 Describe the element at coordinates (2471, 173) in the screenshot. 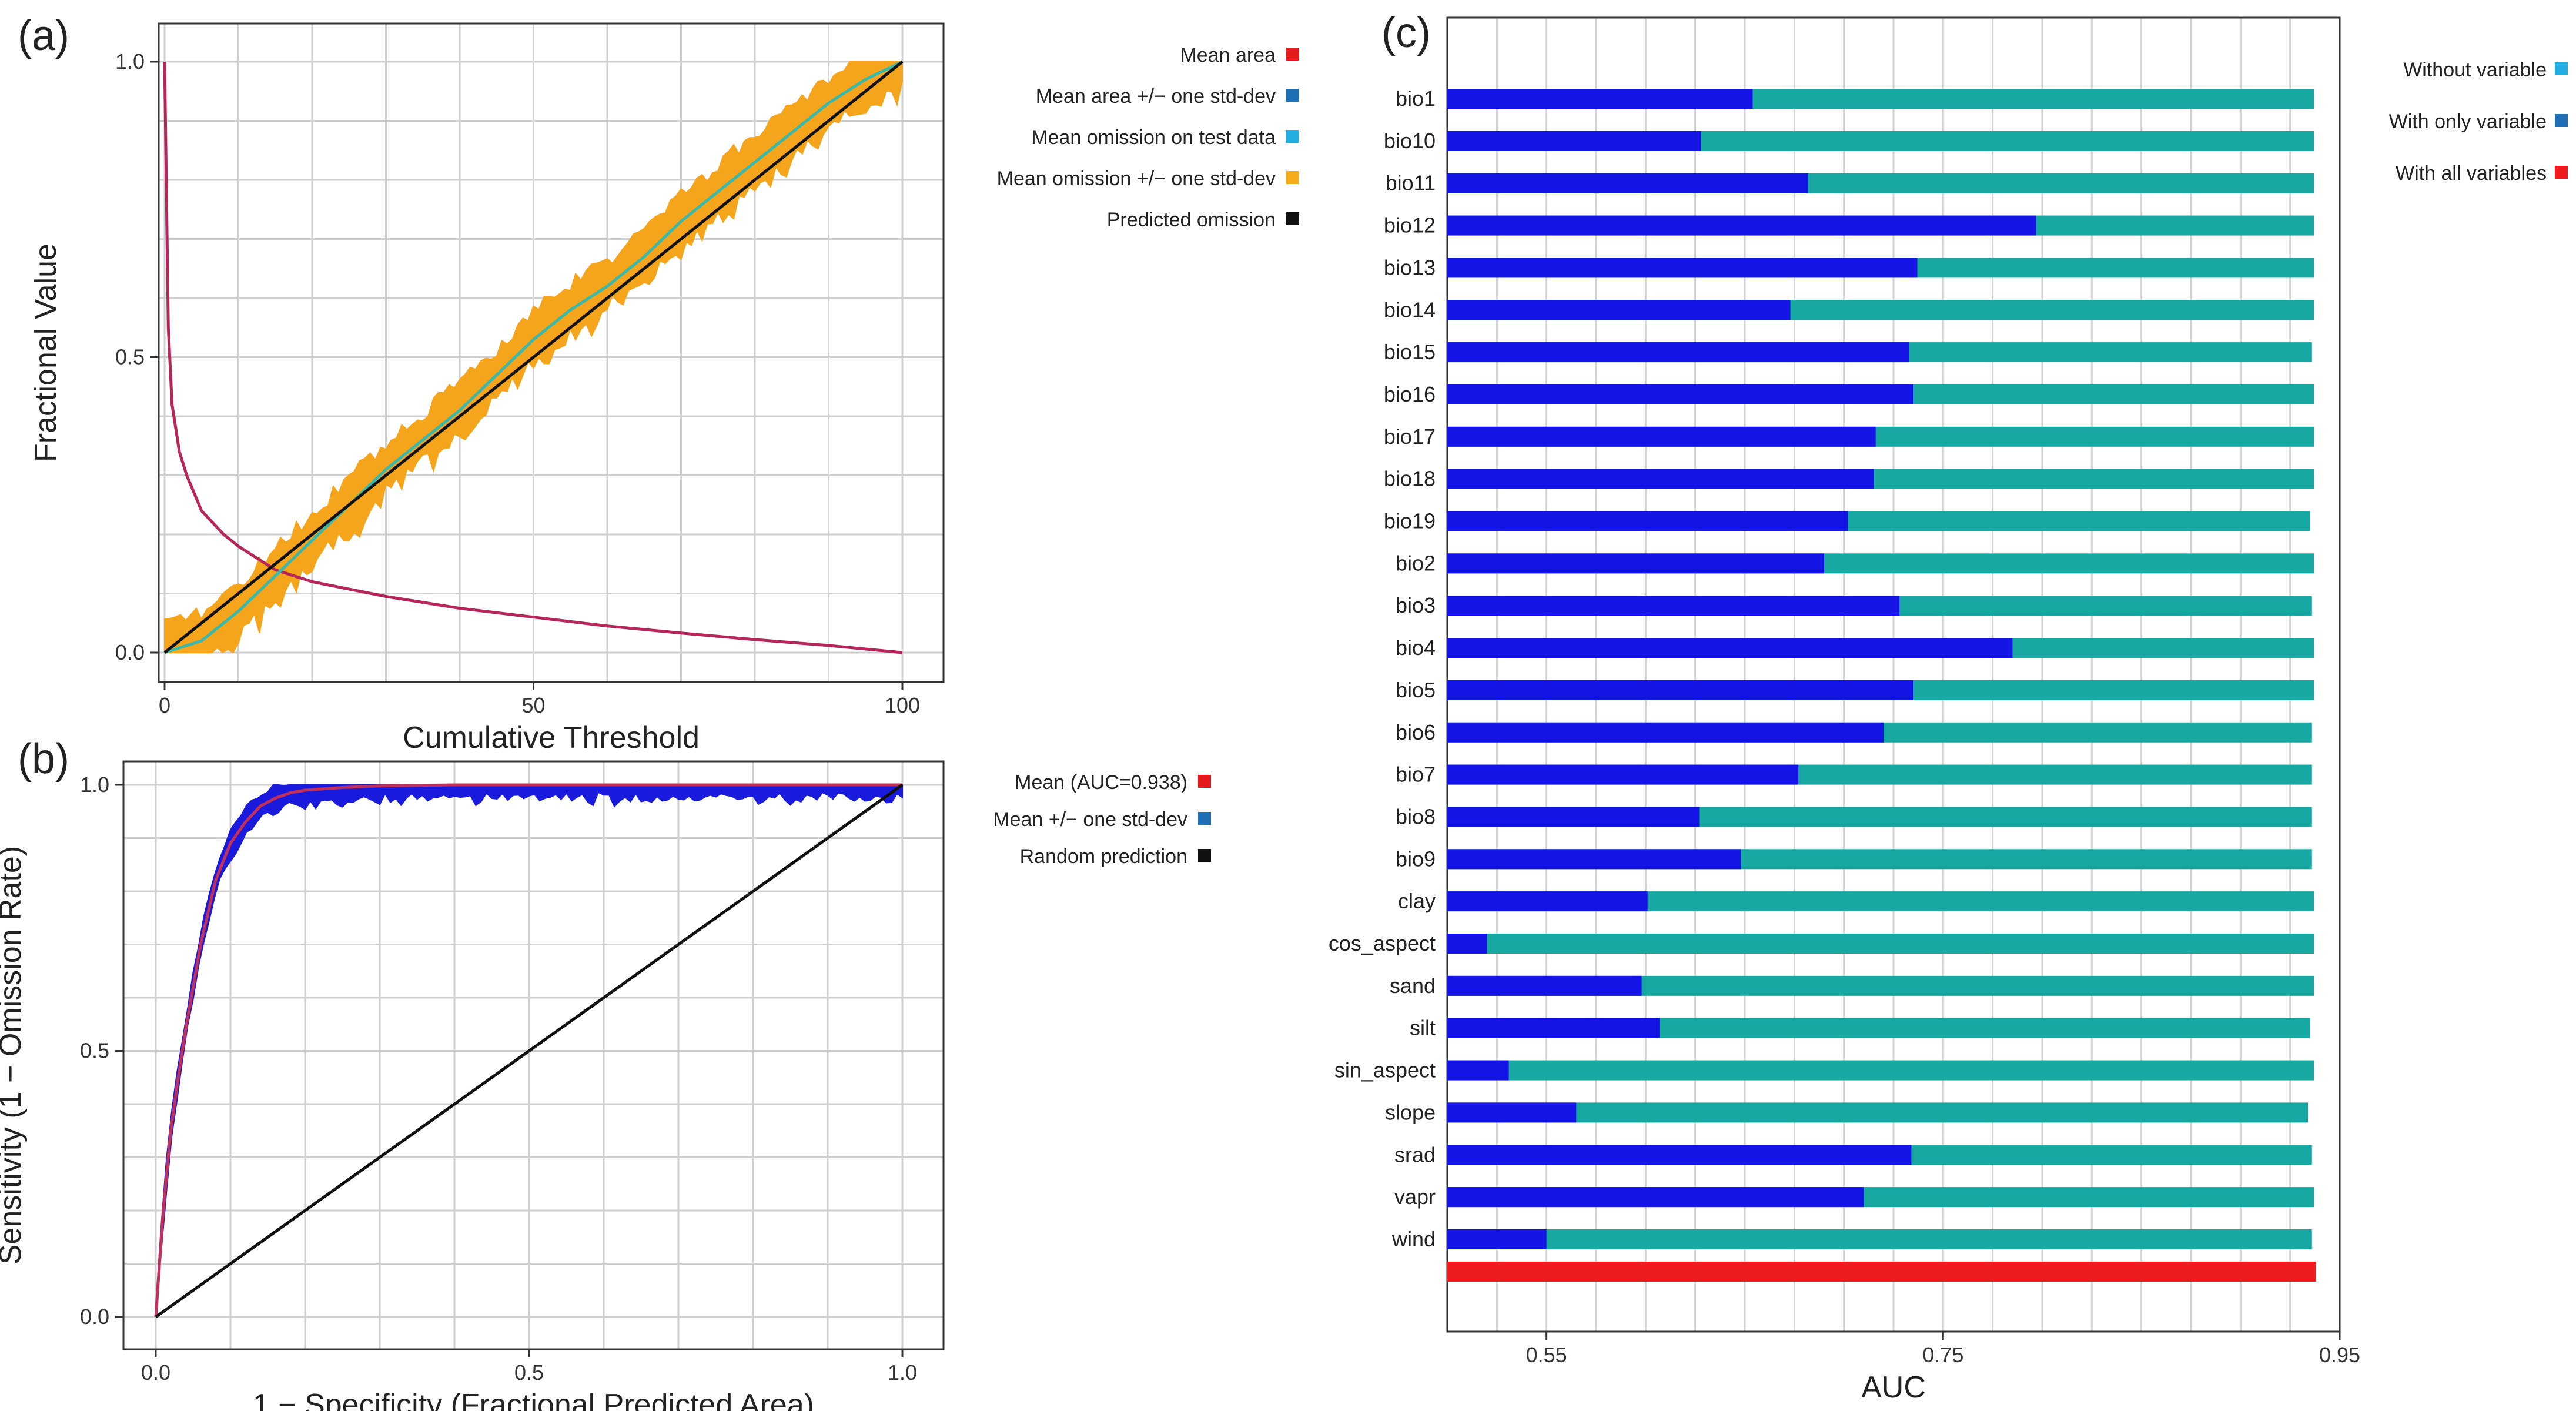

I see `legend-label: With all variables` at that location.